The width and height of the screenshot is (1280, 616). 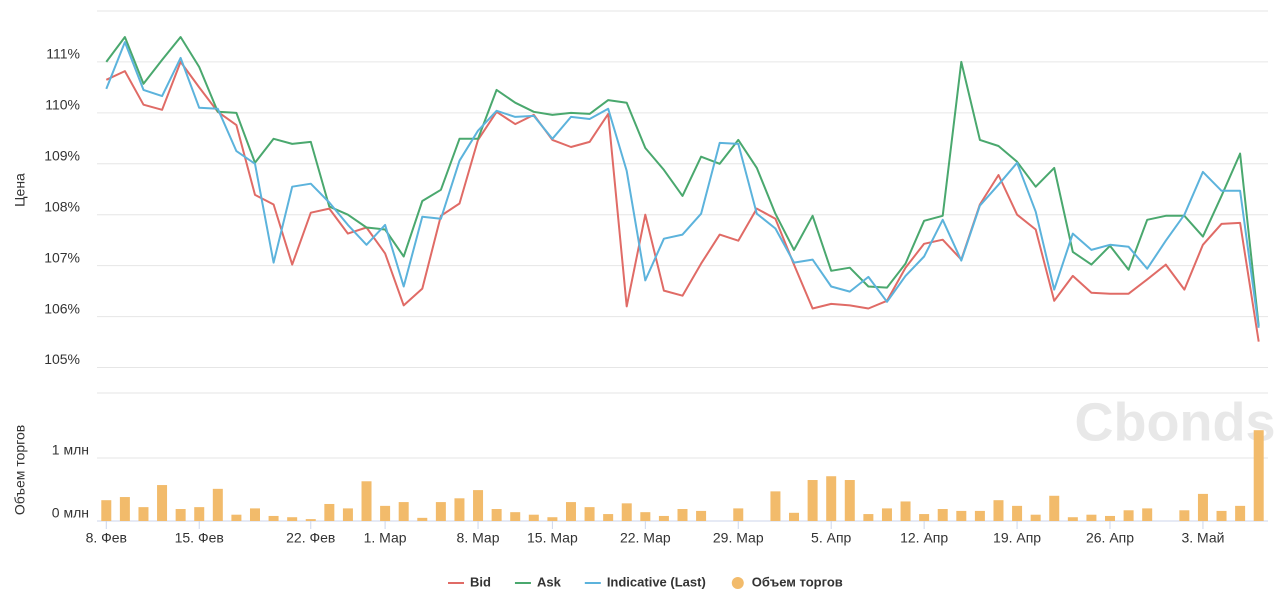 I want to click on x-tick-label: 22. Мар, so click(x=645, y=538).